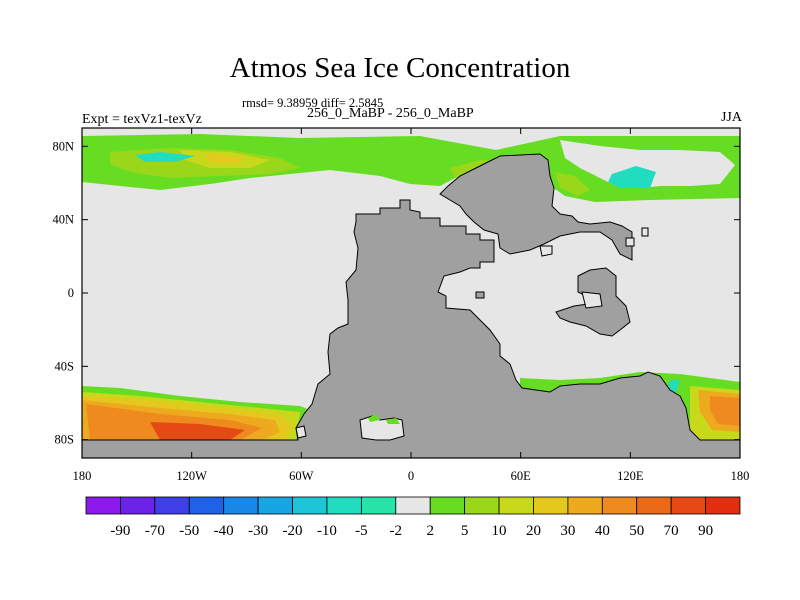 This screenshot has height=600, width=800. I want to click on colorbar-label: 10, so click(499, 531).